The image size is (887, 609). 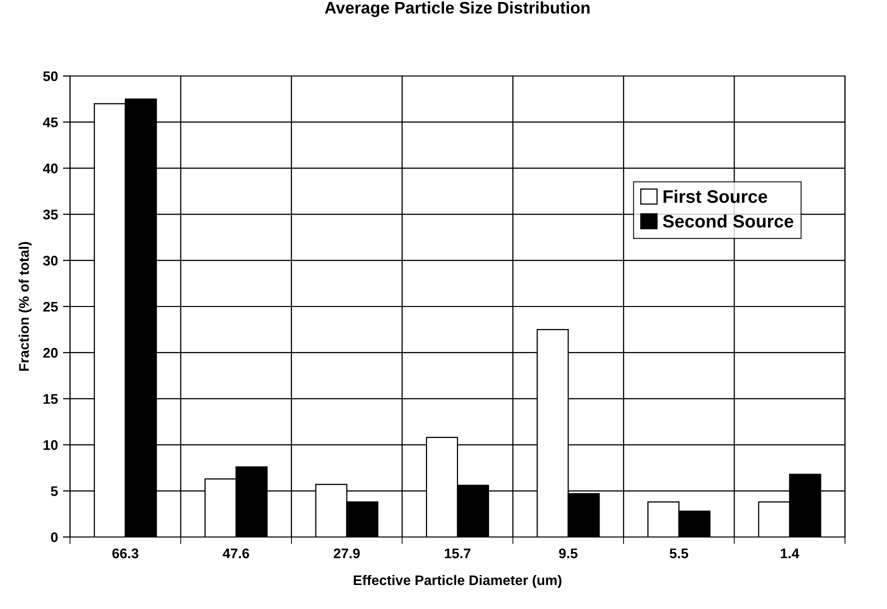 I want to click on x-tick-label: 9.5, so click(x=568, y=553).